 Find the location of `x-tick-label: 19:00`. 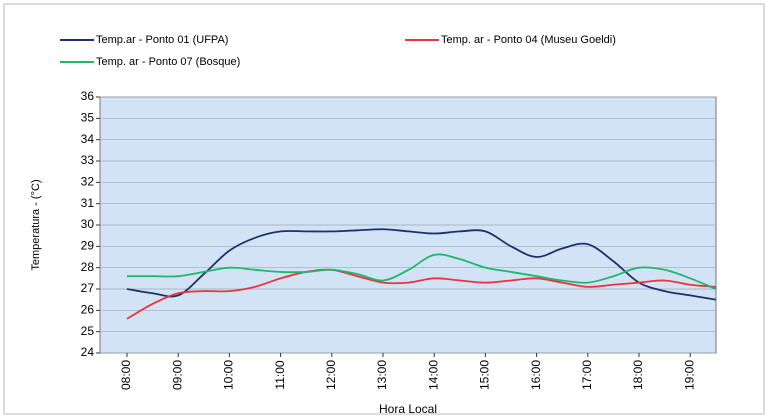

x-tick-label: 19:00 is located at coordinates (689, 375).